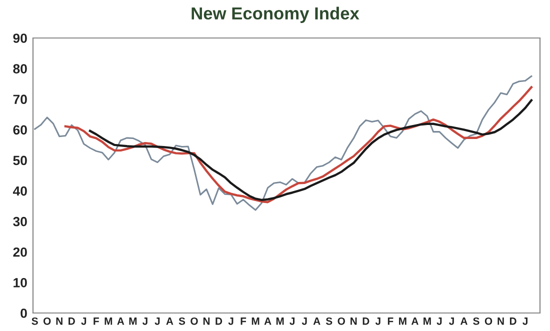  What do you see at coordinates (20, 99) in the screenshot?
I see `y-tick-label: 70` at bounding box center [20, 99].